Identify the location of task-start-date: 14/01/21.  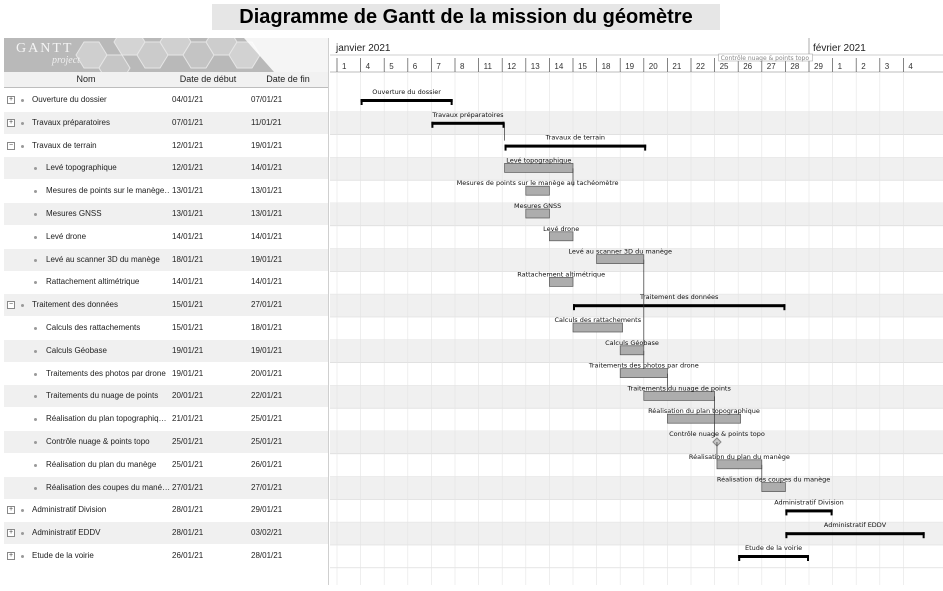
(188, 236).